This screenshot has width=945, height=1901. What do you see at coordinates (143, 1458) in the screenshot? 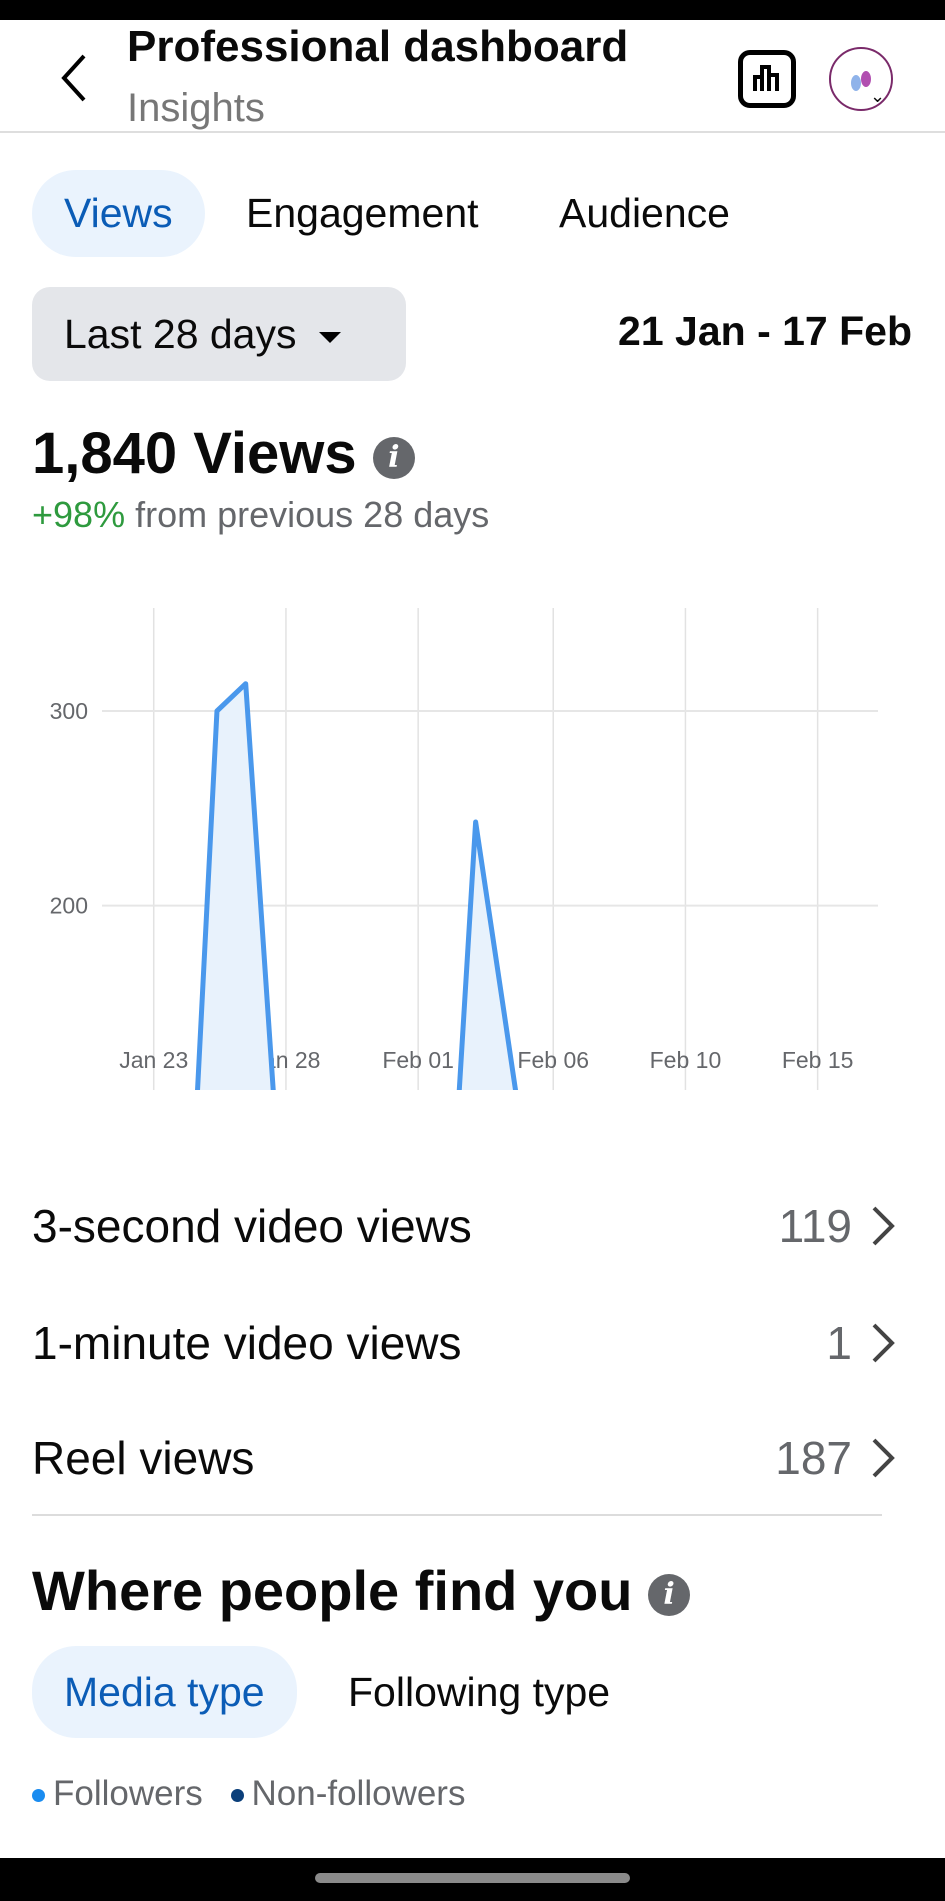
I see `metric-label: Reel views` at bounding box center [143, 1458].